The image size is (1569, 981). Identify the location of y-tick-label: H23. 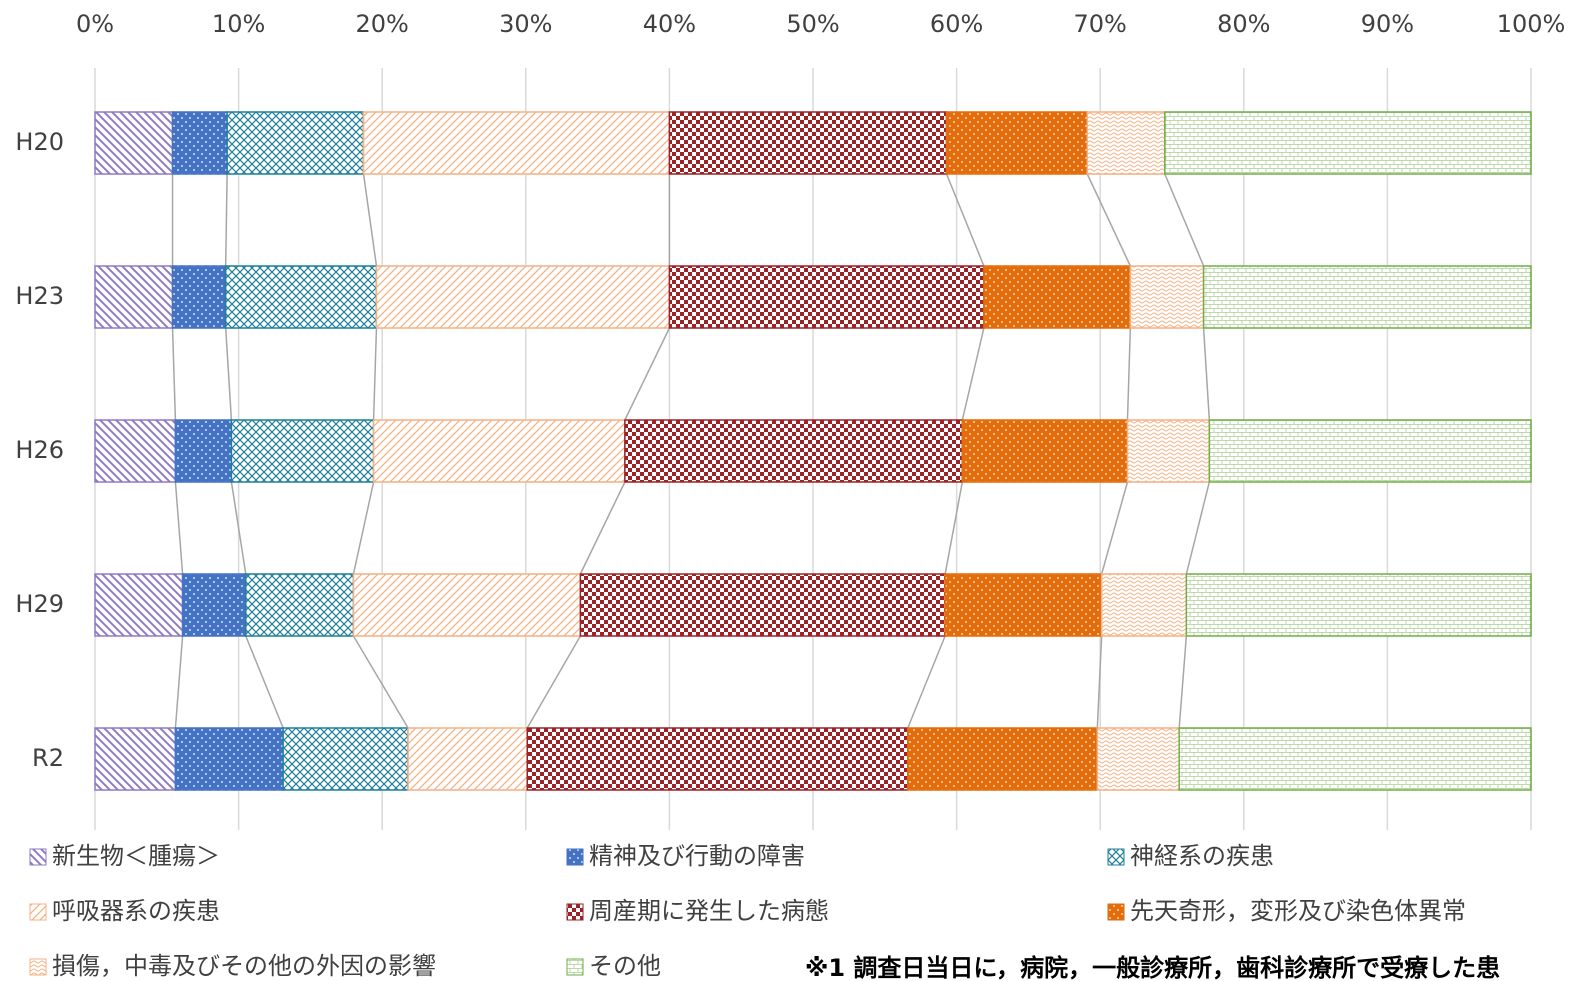
(39, 296).